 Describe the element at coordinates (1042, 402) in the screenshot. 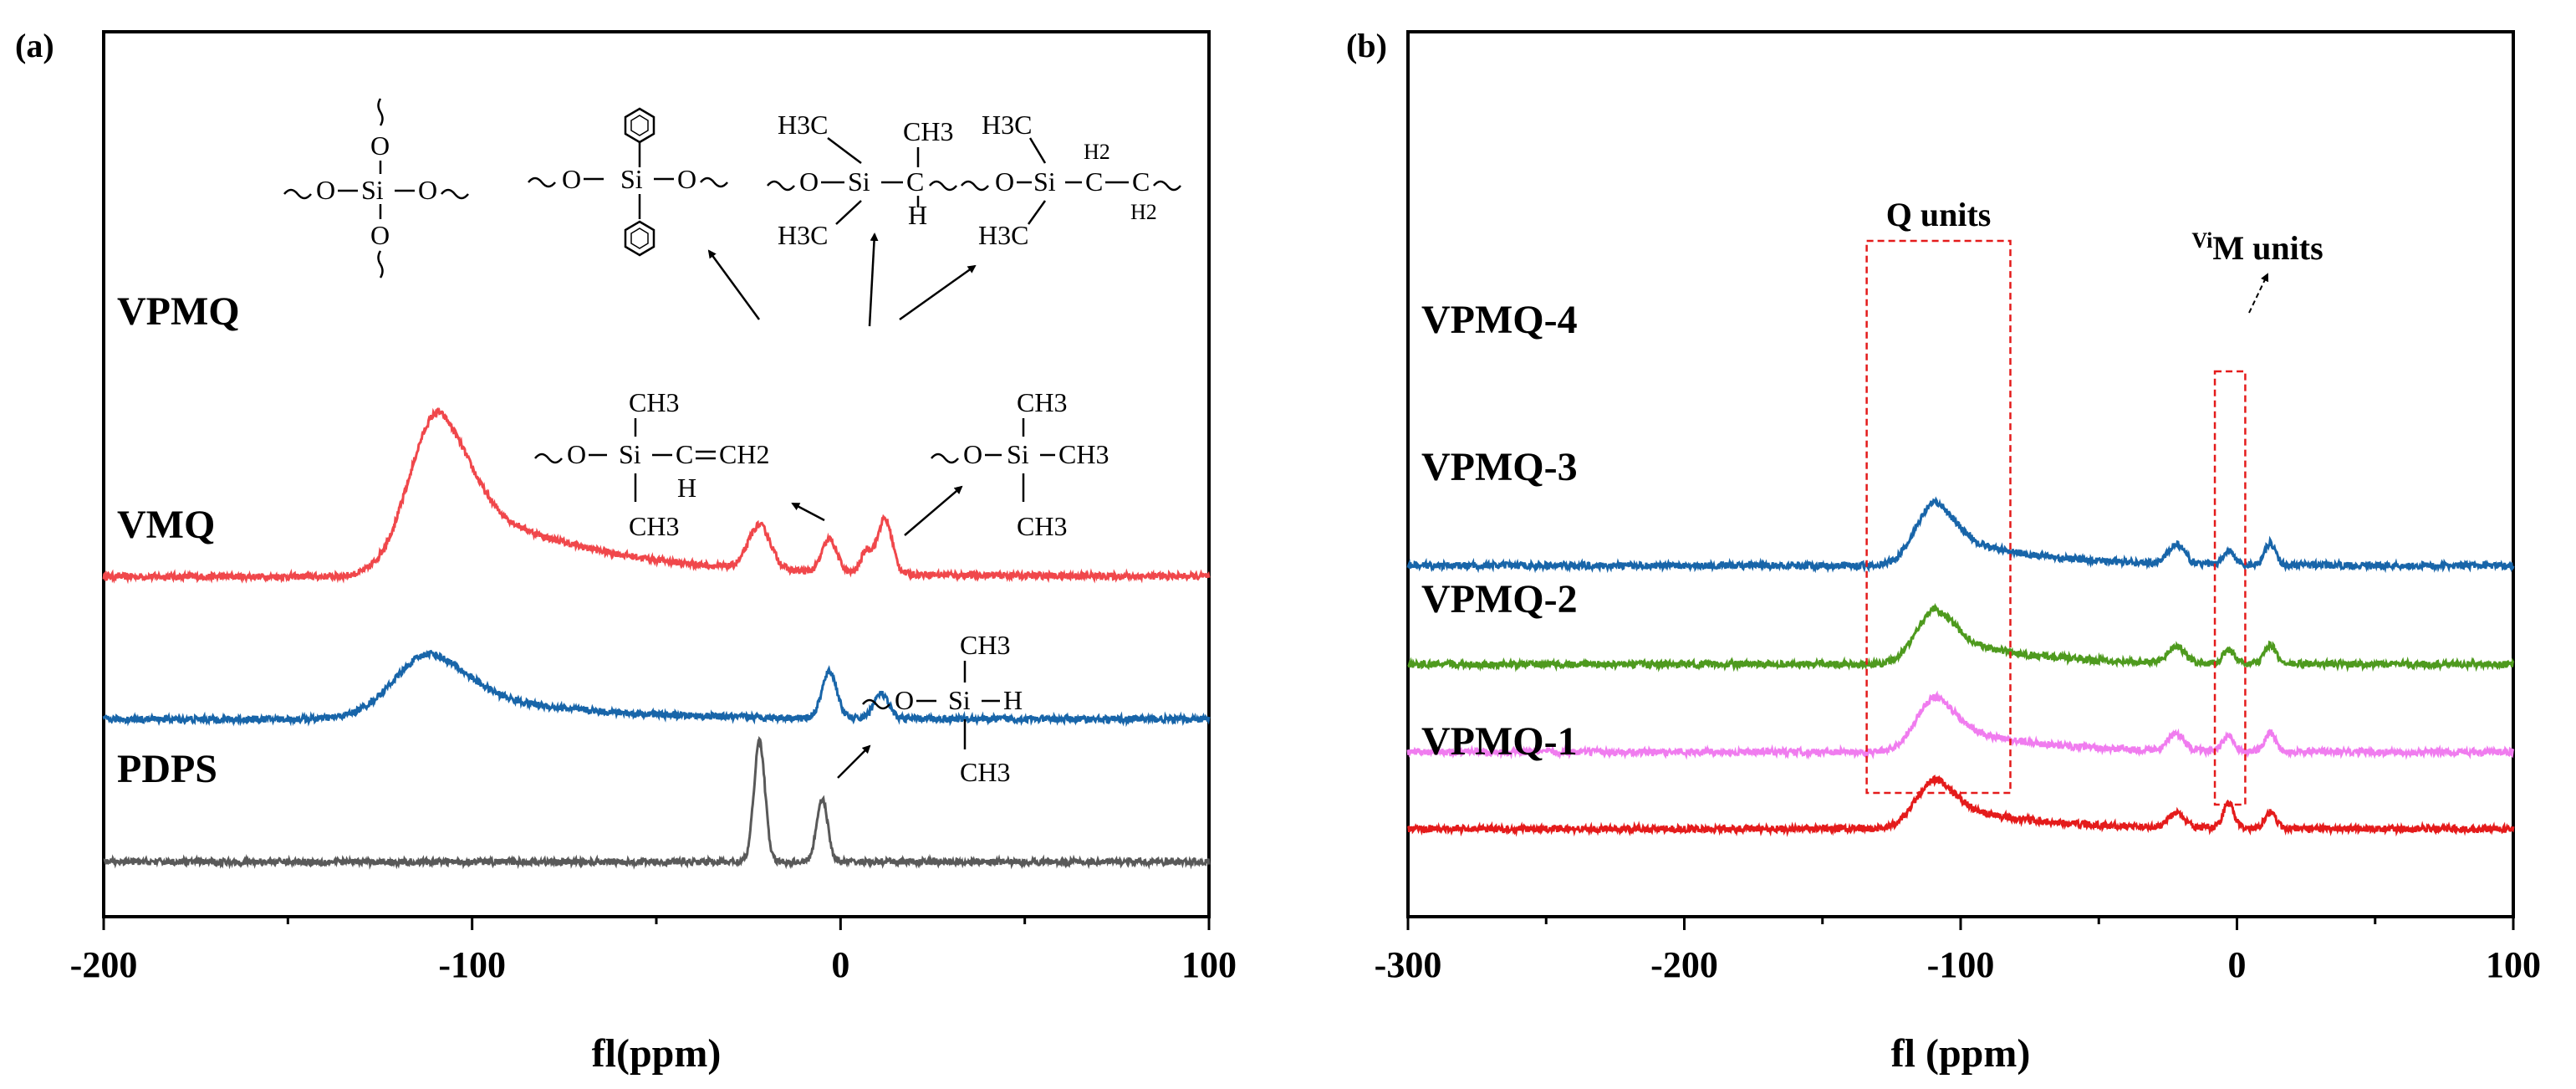

I see `tms-ch3-top: CH3` at that location.